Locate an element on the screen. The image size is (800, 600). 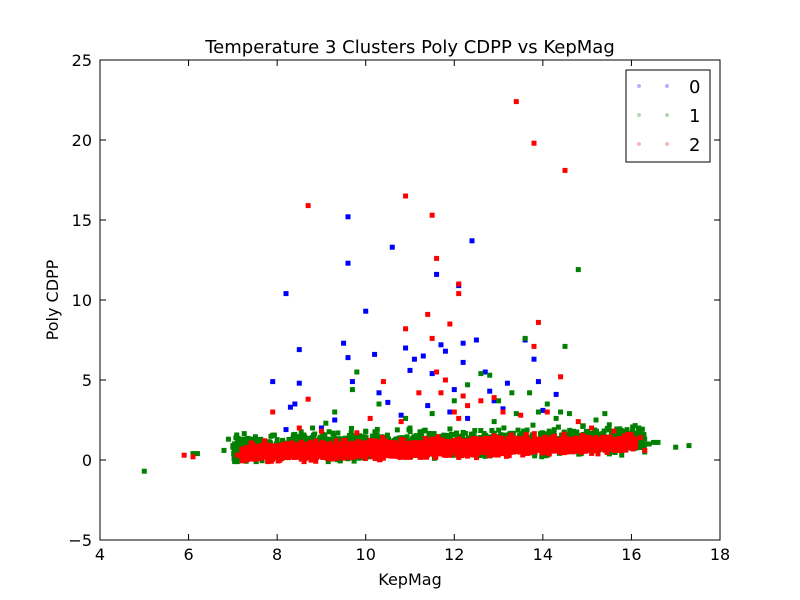
y-tick-label: 0 is located at coordinates (87, 460).